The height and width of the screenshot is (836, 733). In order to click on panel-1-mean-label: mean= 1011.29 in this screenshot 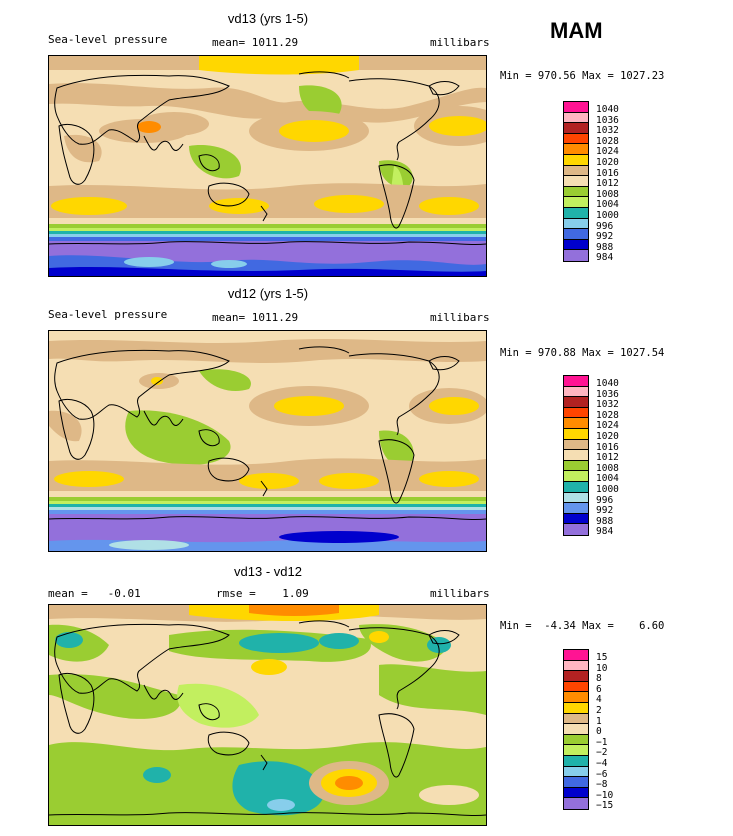, I will do `click(255, 42)`.